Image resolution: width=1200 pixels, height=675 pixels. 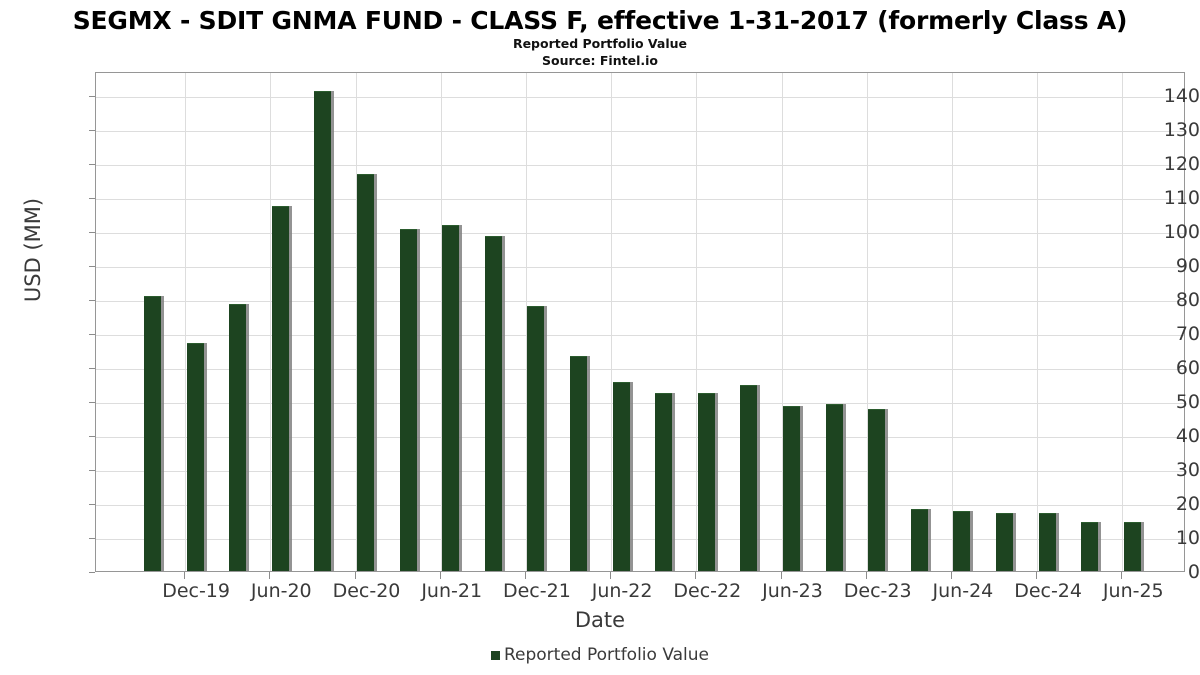 I want to click on chart-subtitle: Reported Portfolio Value, so click(x=600, y=43).